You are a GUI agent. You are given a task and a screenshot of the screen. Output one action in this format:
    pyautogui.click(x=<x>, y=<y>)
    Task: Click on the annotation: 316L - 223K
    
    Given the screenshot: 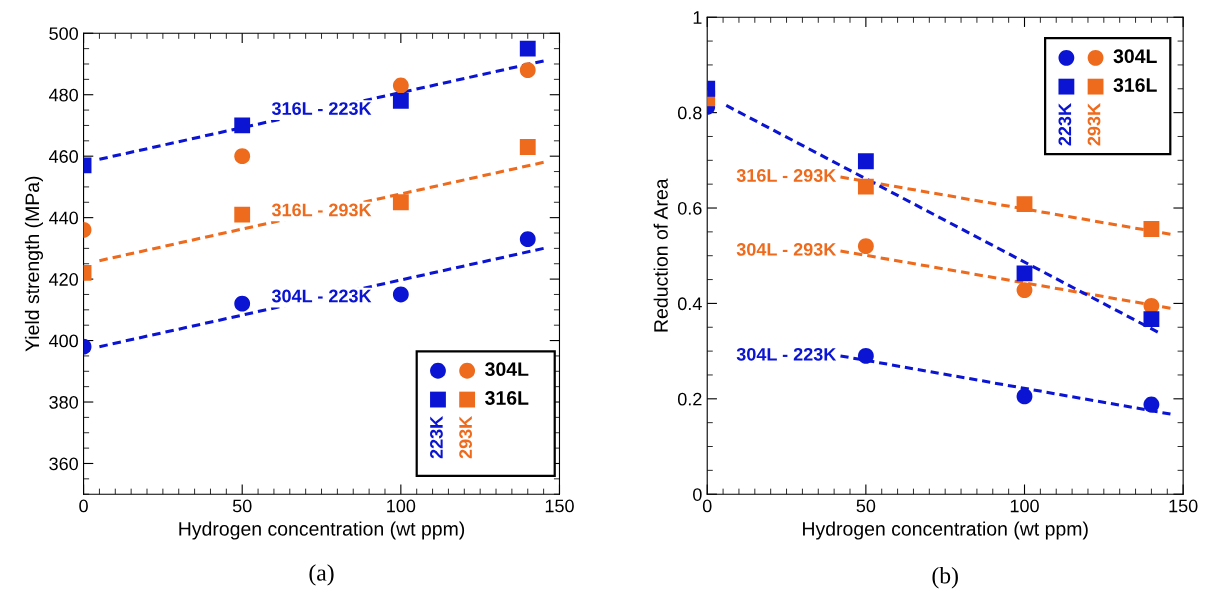 What is the action you would take?
    pyautogui.click(x=321, y=108)
    